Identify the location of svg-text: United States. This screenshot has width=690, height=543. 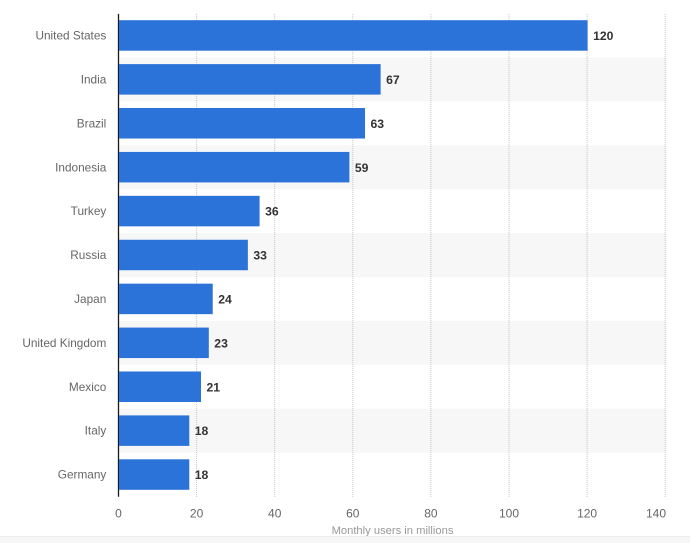
(70, 36).